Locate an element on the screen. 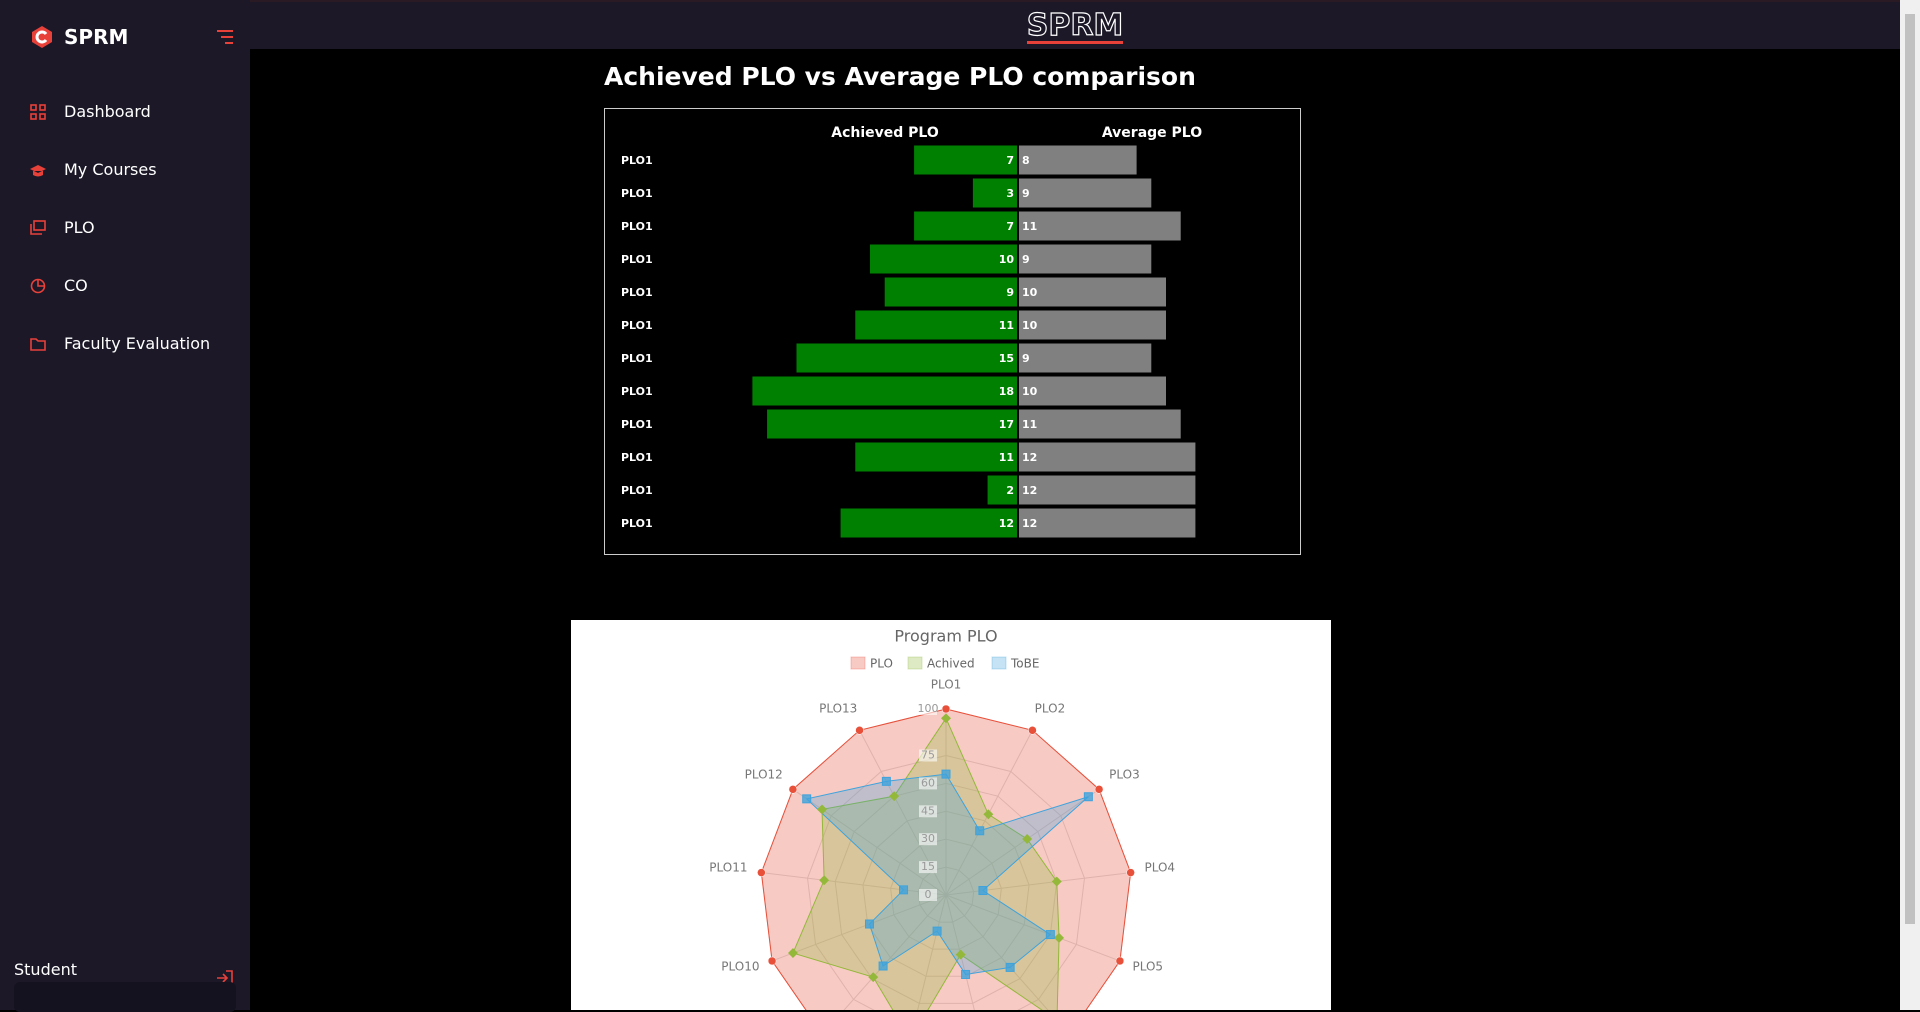 This screenshot has width=1920, height=1012. chart-title: Achieved PLO vs Average PLO comparison is located at coordinates (900, 76).